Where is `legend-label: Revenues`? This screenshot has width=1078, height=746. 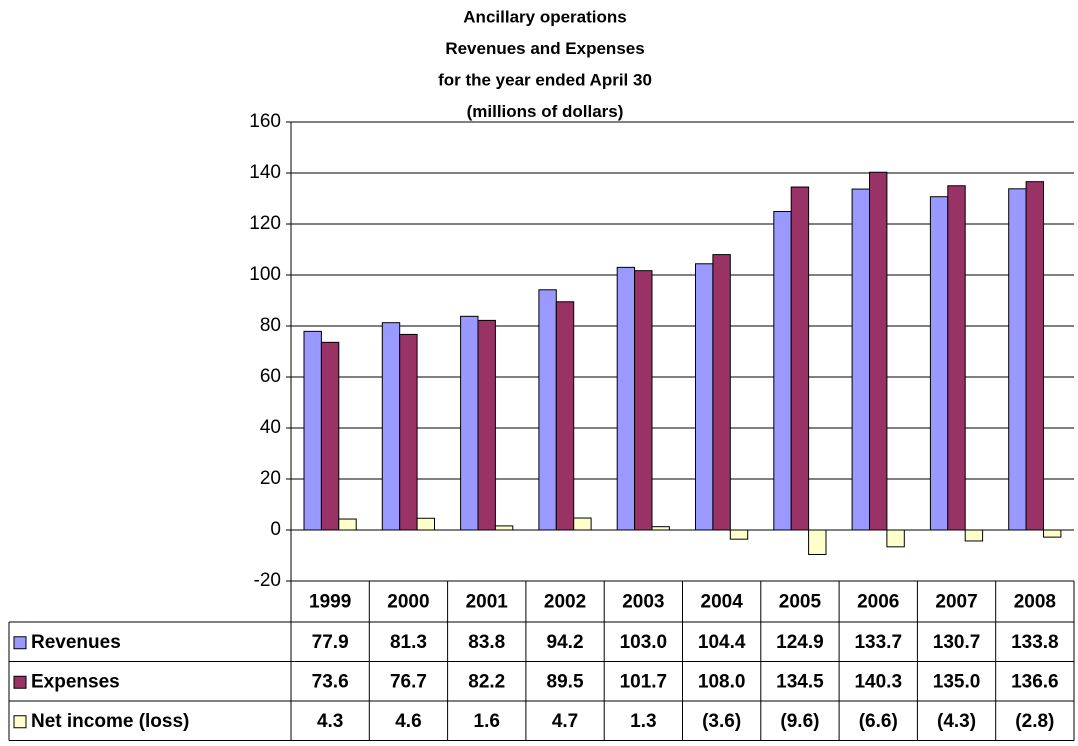 legend-label: Revenues is located at coordinates (76, 642).